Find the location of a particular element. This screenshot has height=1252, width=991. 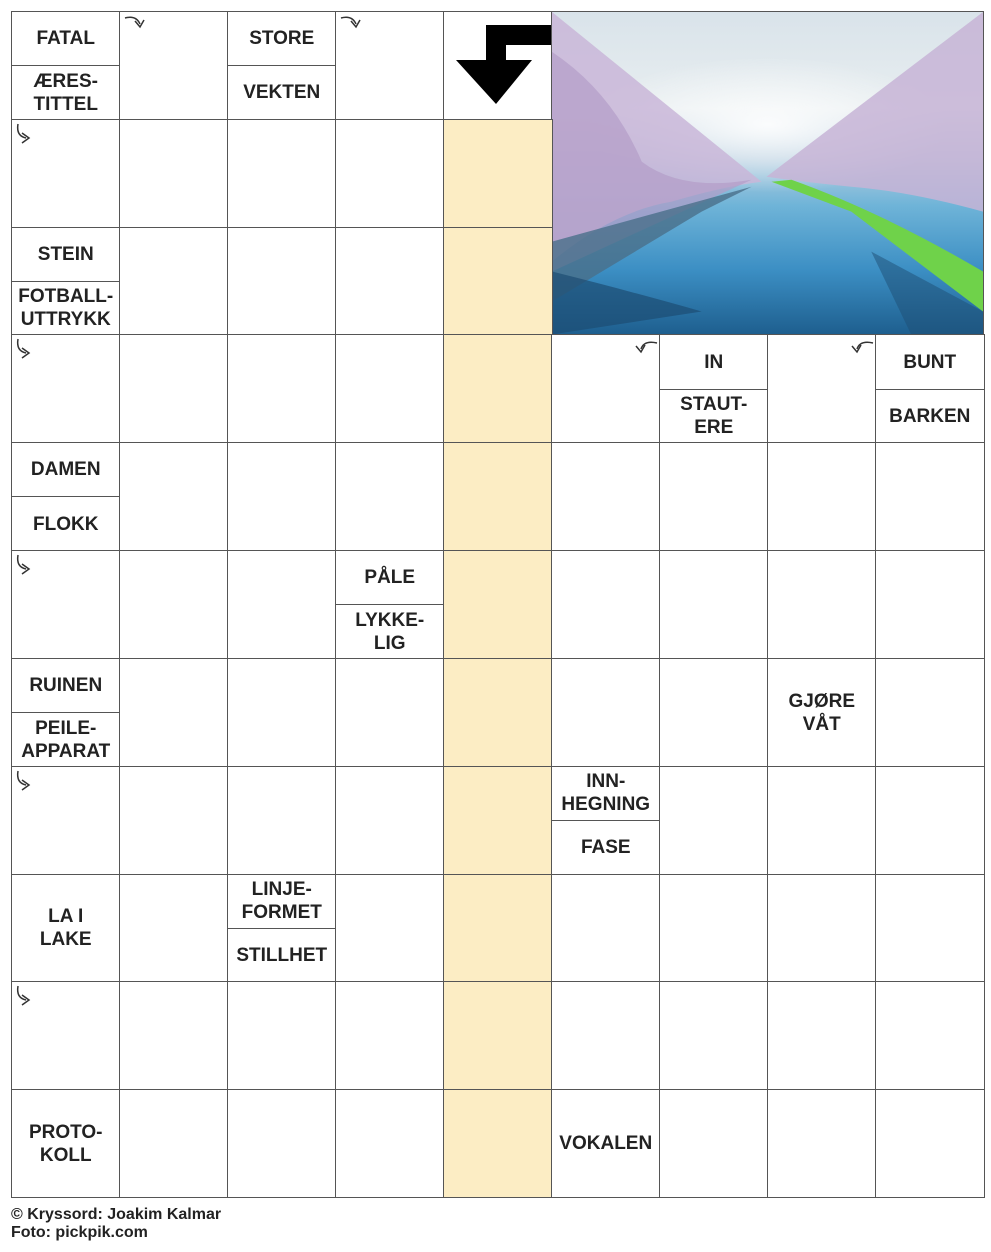

clue-text: FATAL is located at coordinates (65, 39).